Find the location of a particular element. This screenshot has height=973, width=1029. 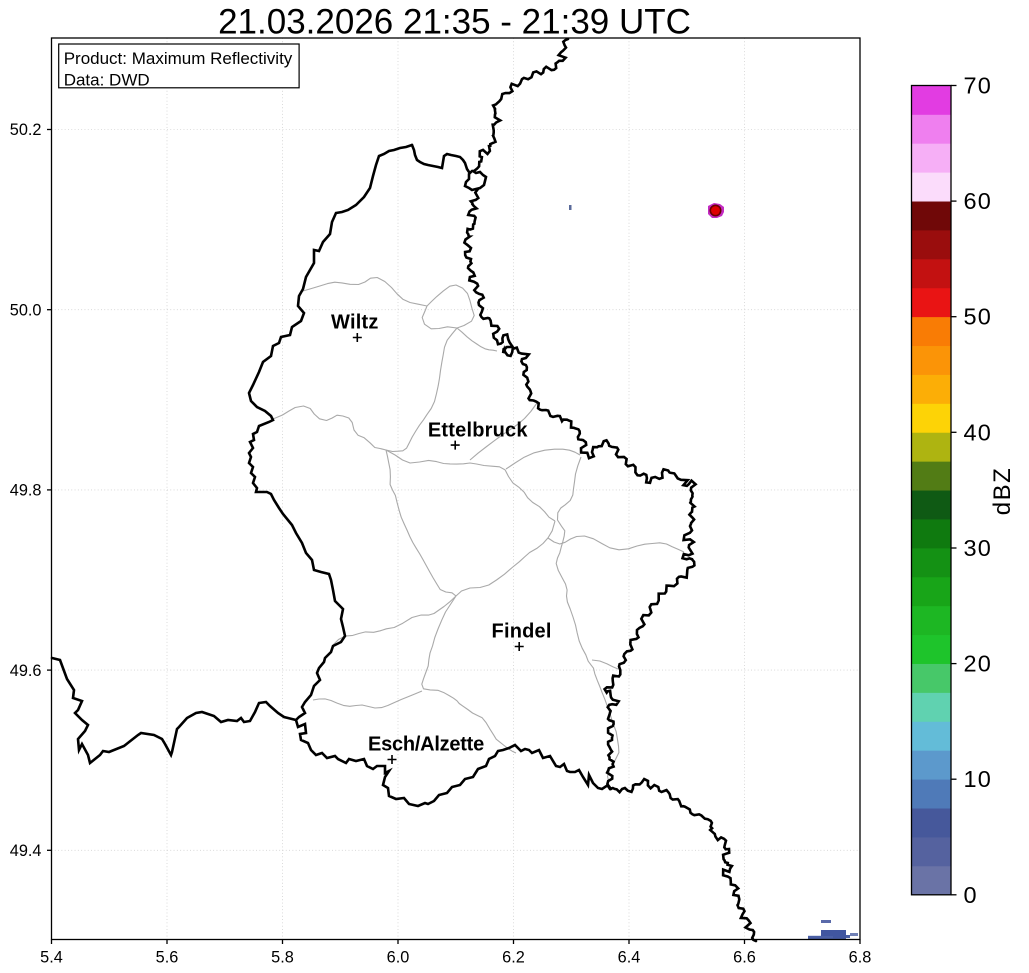

svg-text: 6.0 is located at coordinates (398, 957).